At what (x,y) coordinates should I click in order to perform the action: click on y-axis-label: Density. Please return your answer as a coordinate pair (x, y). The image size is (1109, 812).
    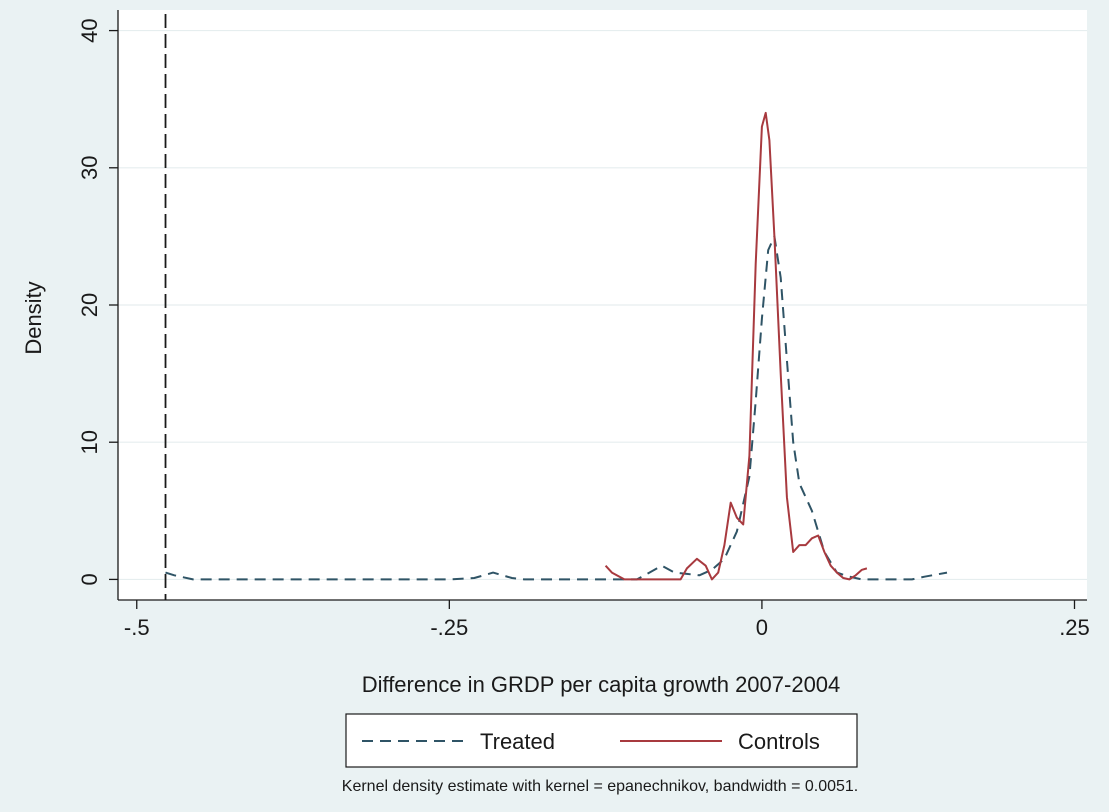
    Looking at the image, I should click on (33, 317).